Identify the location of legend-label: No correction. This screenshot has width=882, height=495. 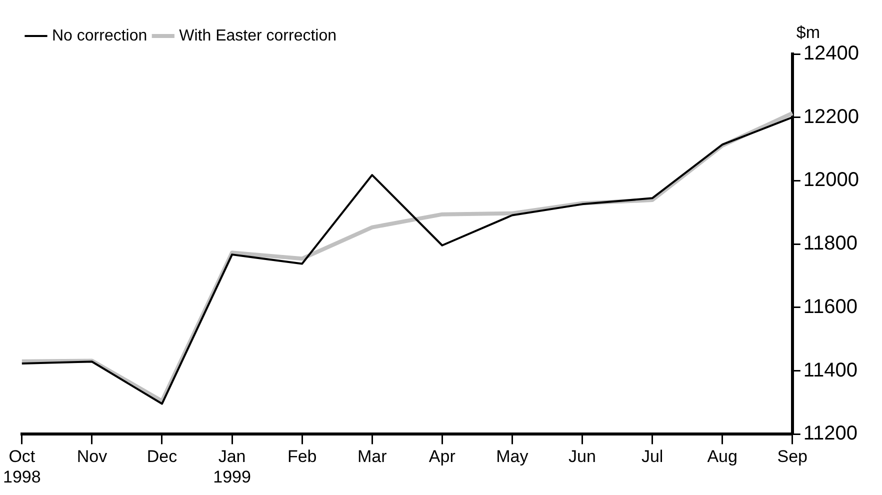
(100, 35).